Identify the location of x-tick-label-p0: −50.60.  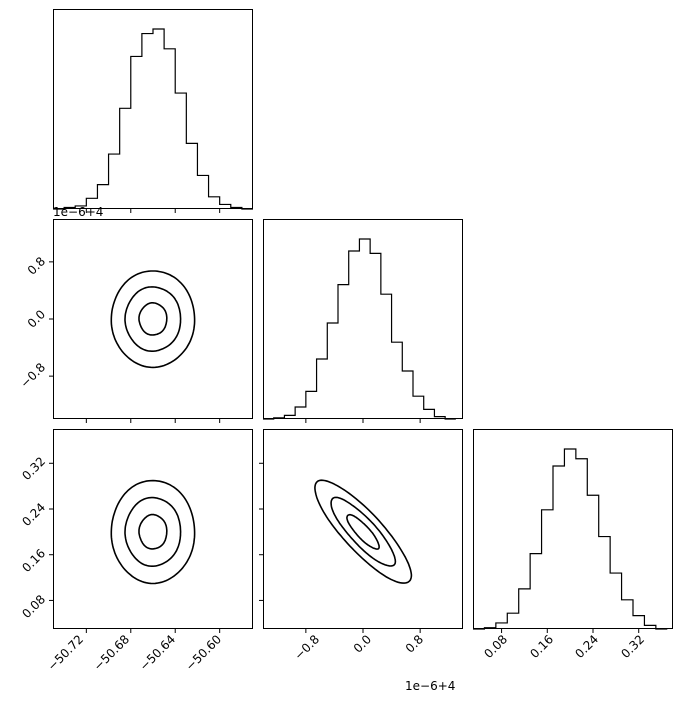
(203, 652).